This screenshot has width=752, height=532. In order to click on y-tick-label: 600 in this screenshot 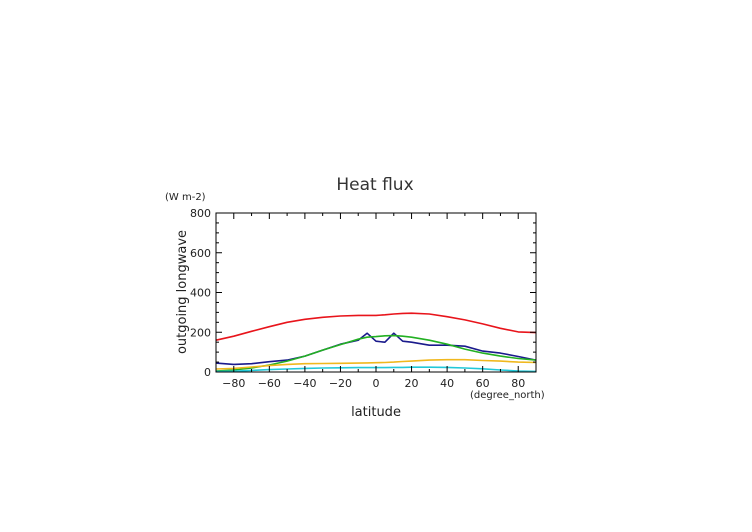, I will do `click(200, 253)`.